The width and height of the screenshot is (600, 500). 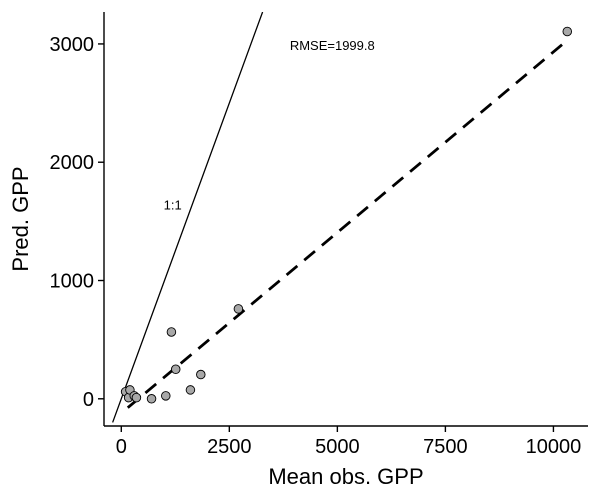 What do you see at coordinates (77, 222) in the screenshot?
I see `y-axis-ticks: 0 1000 2000 3000` at bounding box center [77, 222].